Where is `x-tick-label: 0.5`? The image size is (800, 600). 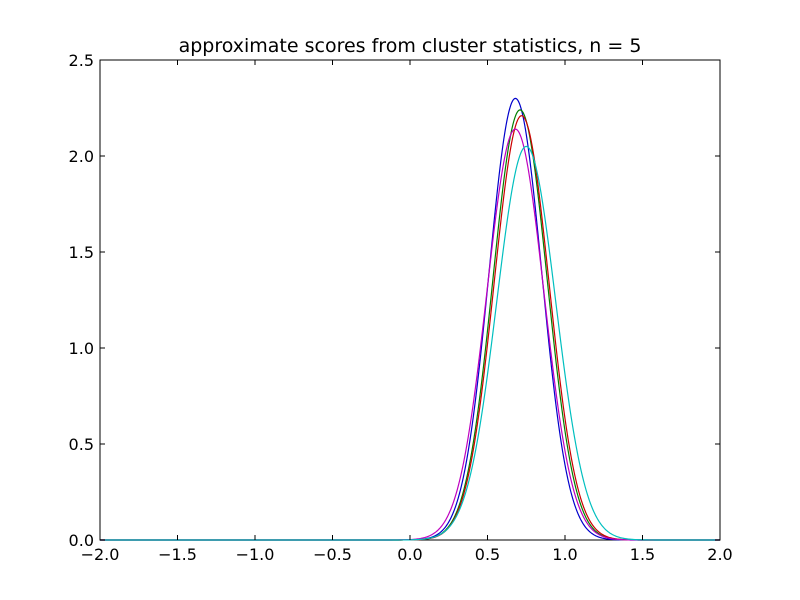
x-tick-label: 0.5 is located at coordinates (487, 554).